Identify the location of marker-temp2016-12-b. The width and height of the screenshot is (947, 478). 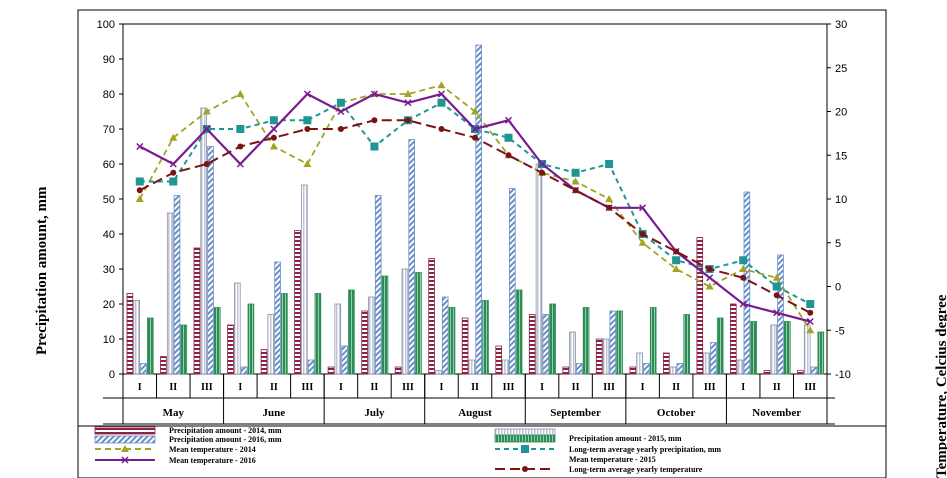
(542, 164).